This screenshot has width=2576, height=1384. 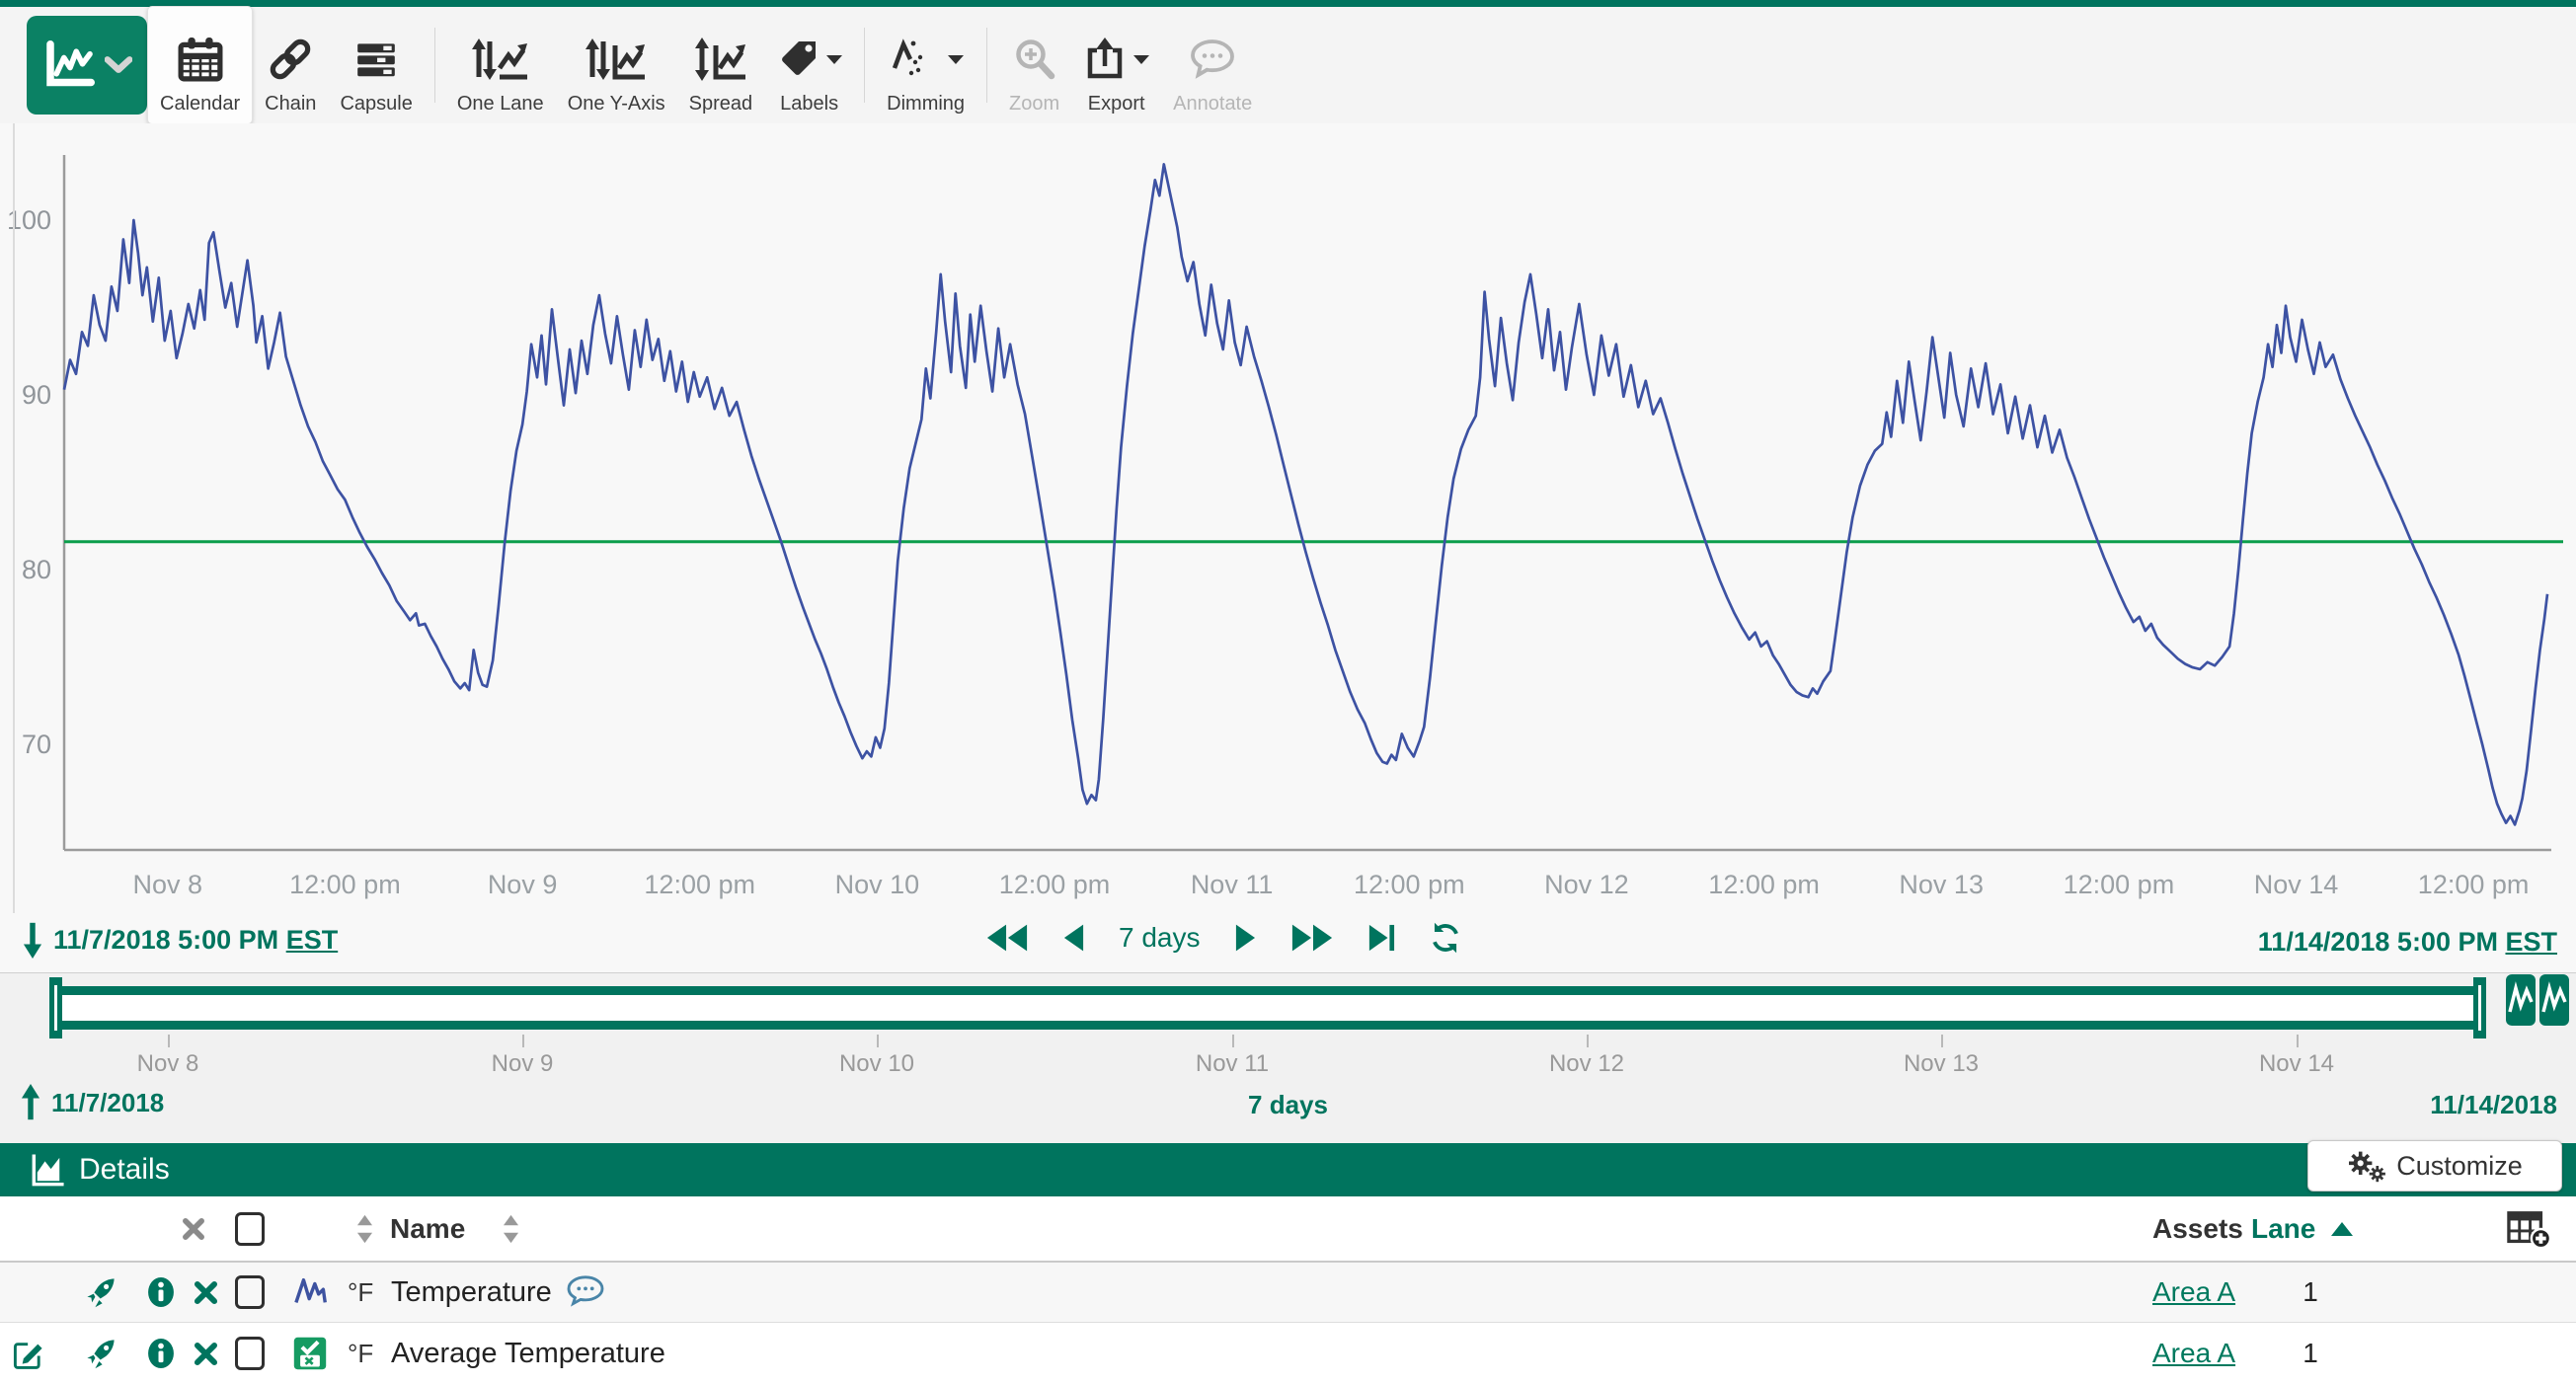 I want to click on details-panel-title: Details, so click(x=124, y=1169).